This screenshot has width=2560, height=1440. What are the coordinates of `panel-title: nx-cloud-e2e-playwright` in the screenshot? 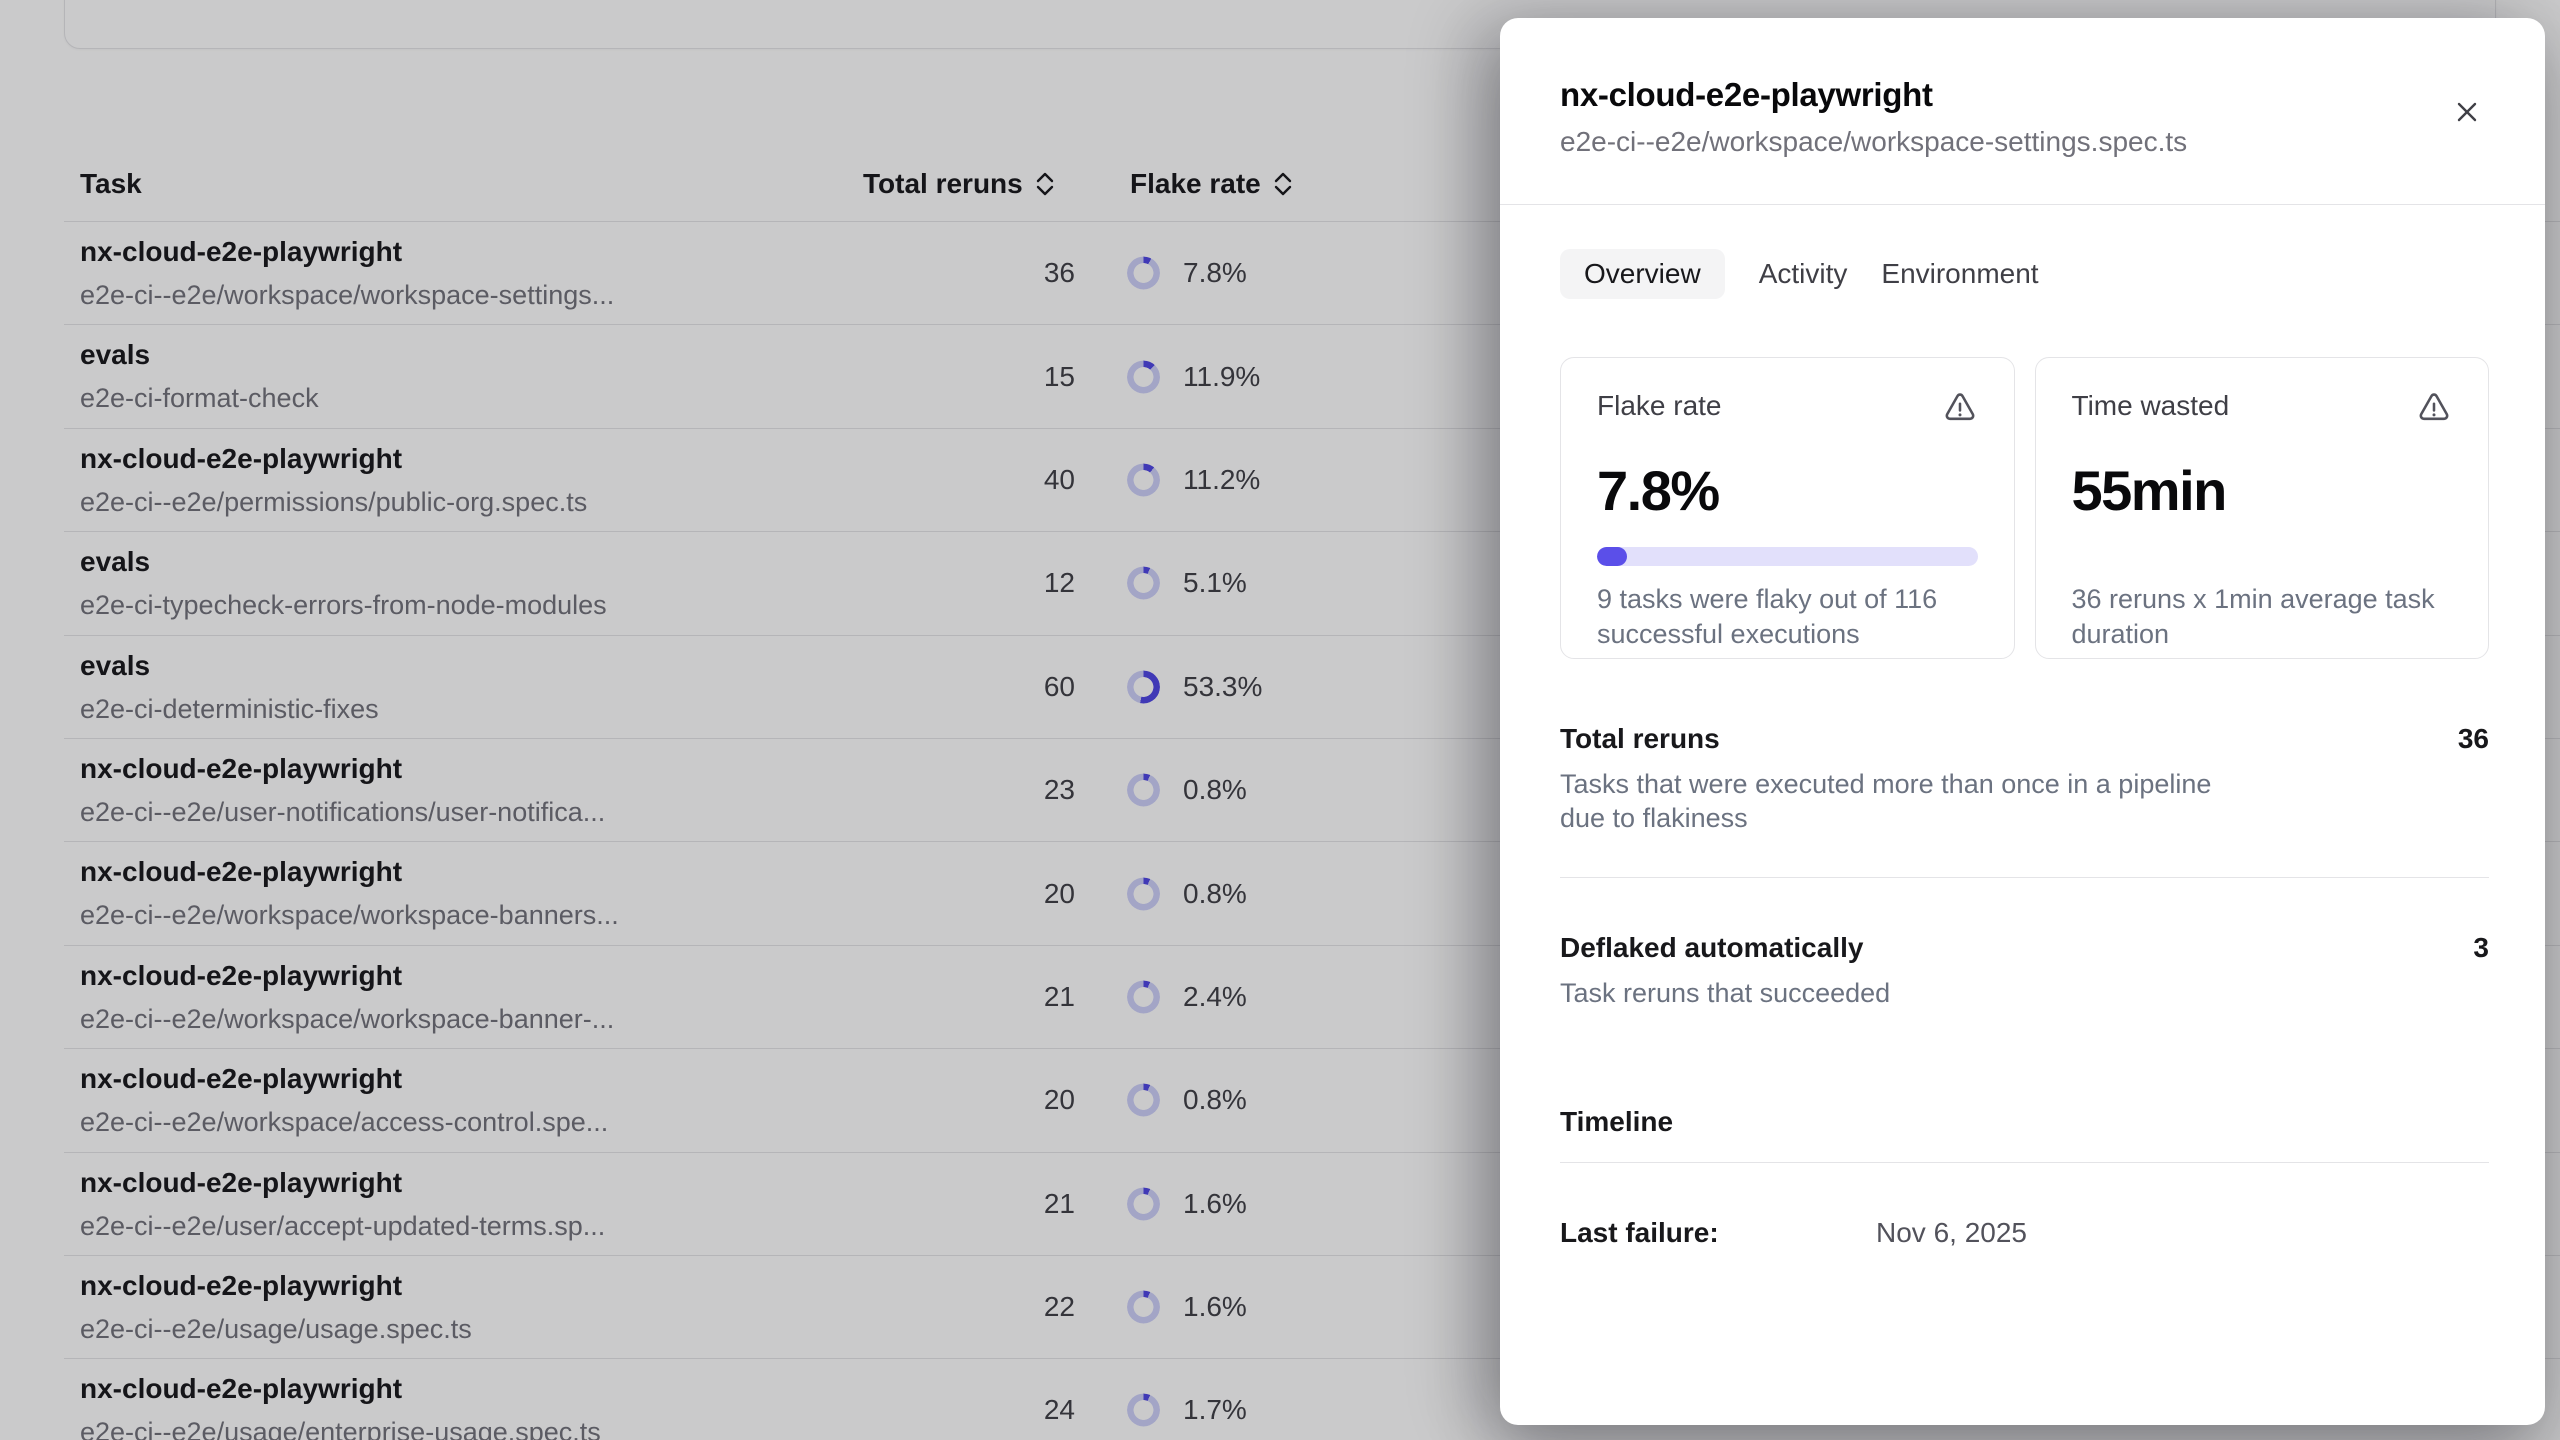 It's located at (1746, 94).